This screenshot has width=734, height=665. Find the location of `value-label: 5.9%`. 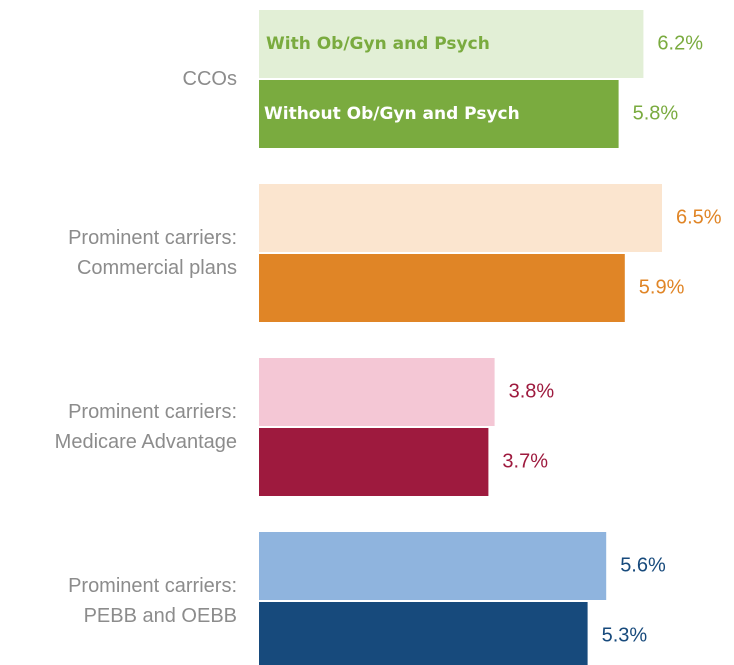

value-label: 5.9% is located at coordinates (662, 287).